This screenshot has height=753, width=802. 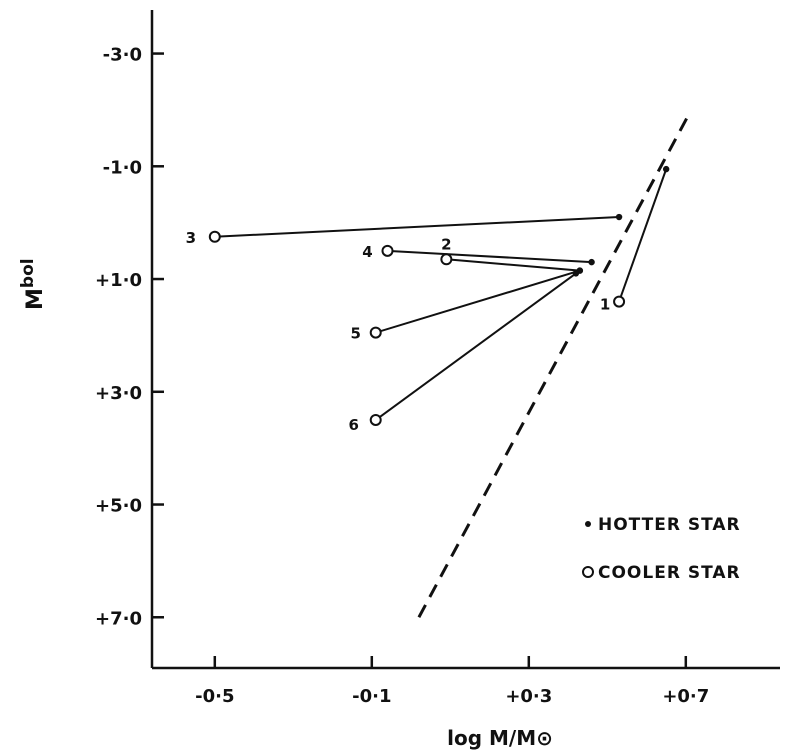 I want to click on x-tick-label: +0·7, so click(x=685, y=696).